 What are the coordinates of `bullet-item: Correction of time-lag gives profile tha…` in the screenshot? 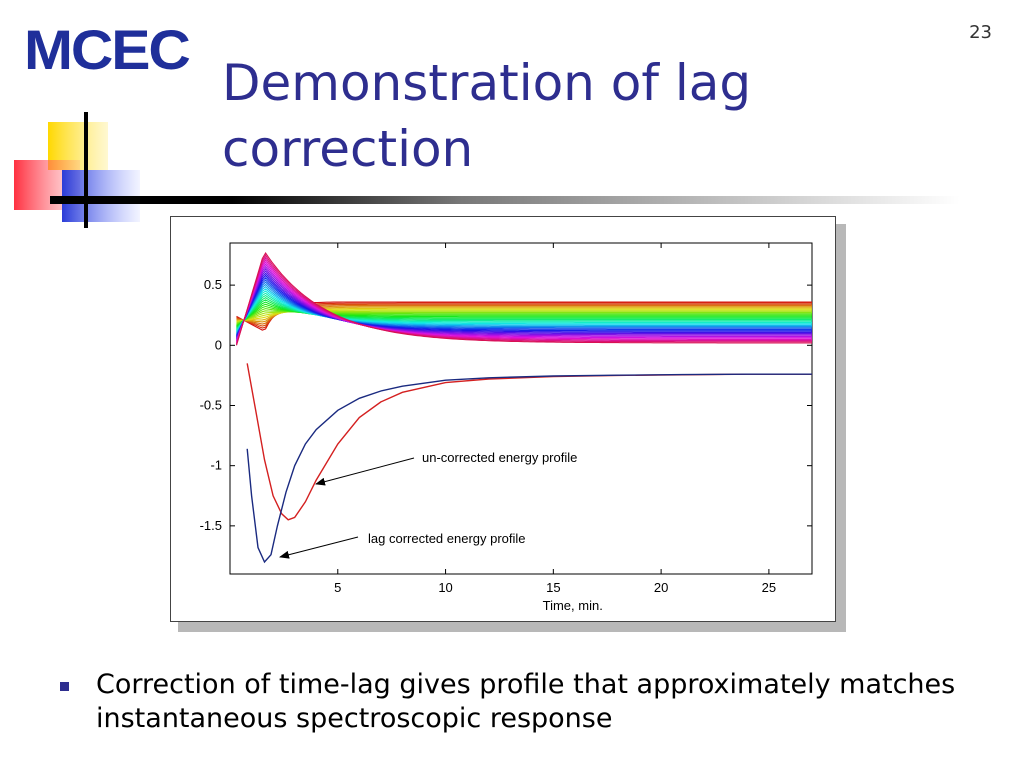 It's located at (510, 702).